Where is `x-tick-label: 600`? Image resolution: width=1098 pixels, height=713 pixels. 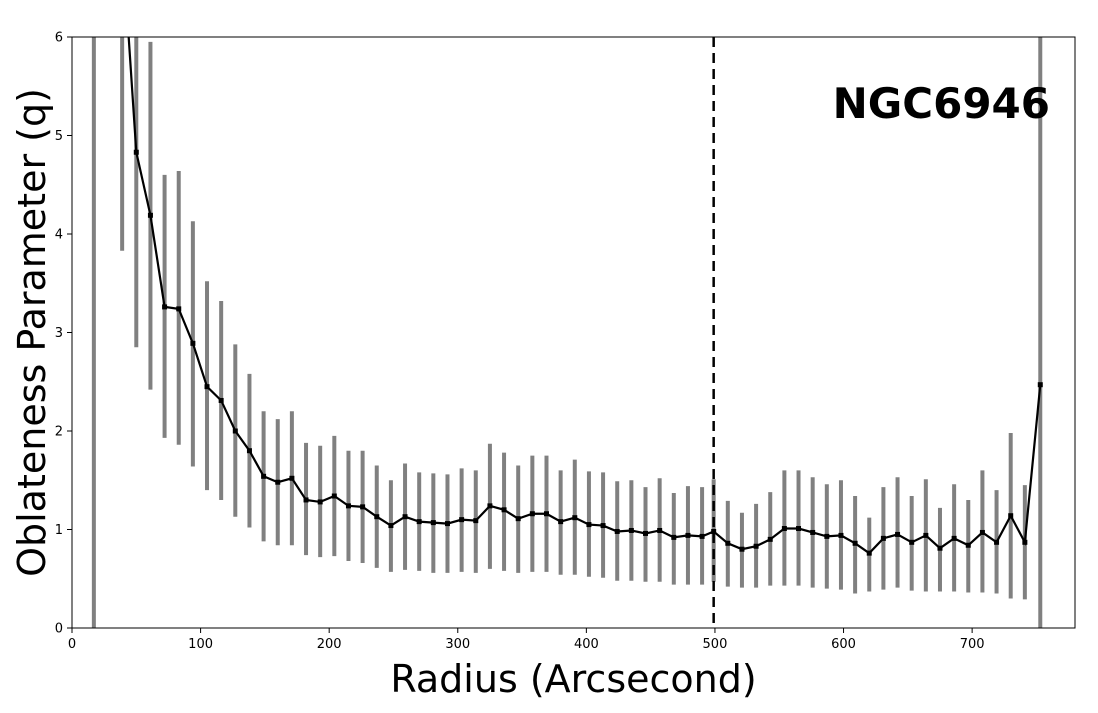 x-tick-label: 600 is located at coordinates (843, 644).